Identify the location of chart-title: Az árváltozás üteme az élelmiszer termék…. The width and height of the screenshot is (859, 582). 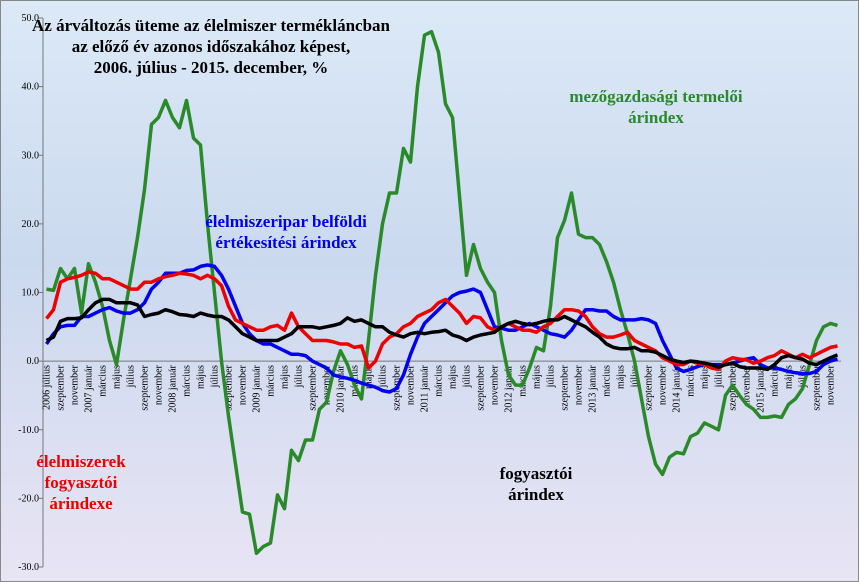
(211, 25).